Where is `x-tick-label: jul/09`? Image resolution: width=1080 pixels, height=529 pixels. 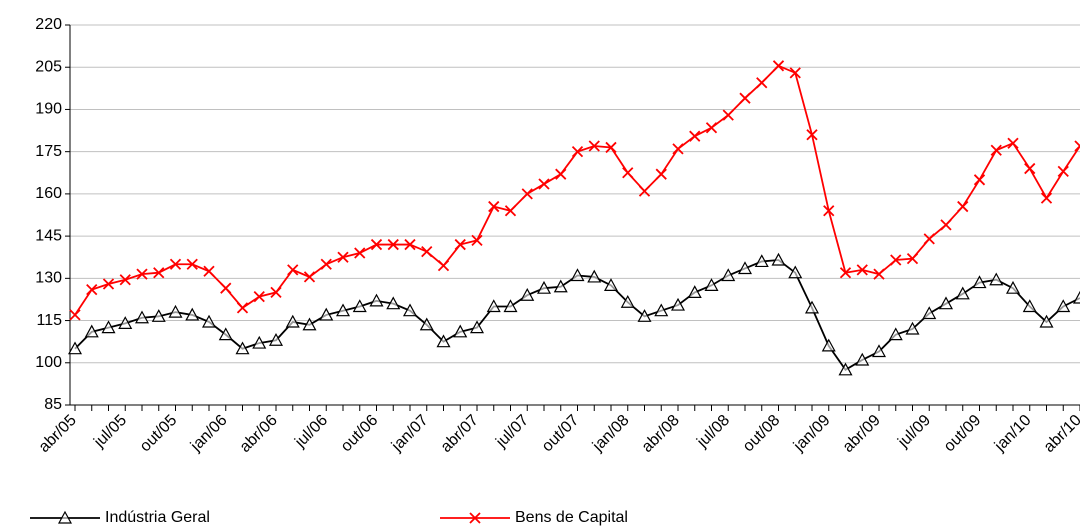 x-tick-label: jul/09 is located at coordinates (914, 432).